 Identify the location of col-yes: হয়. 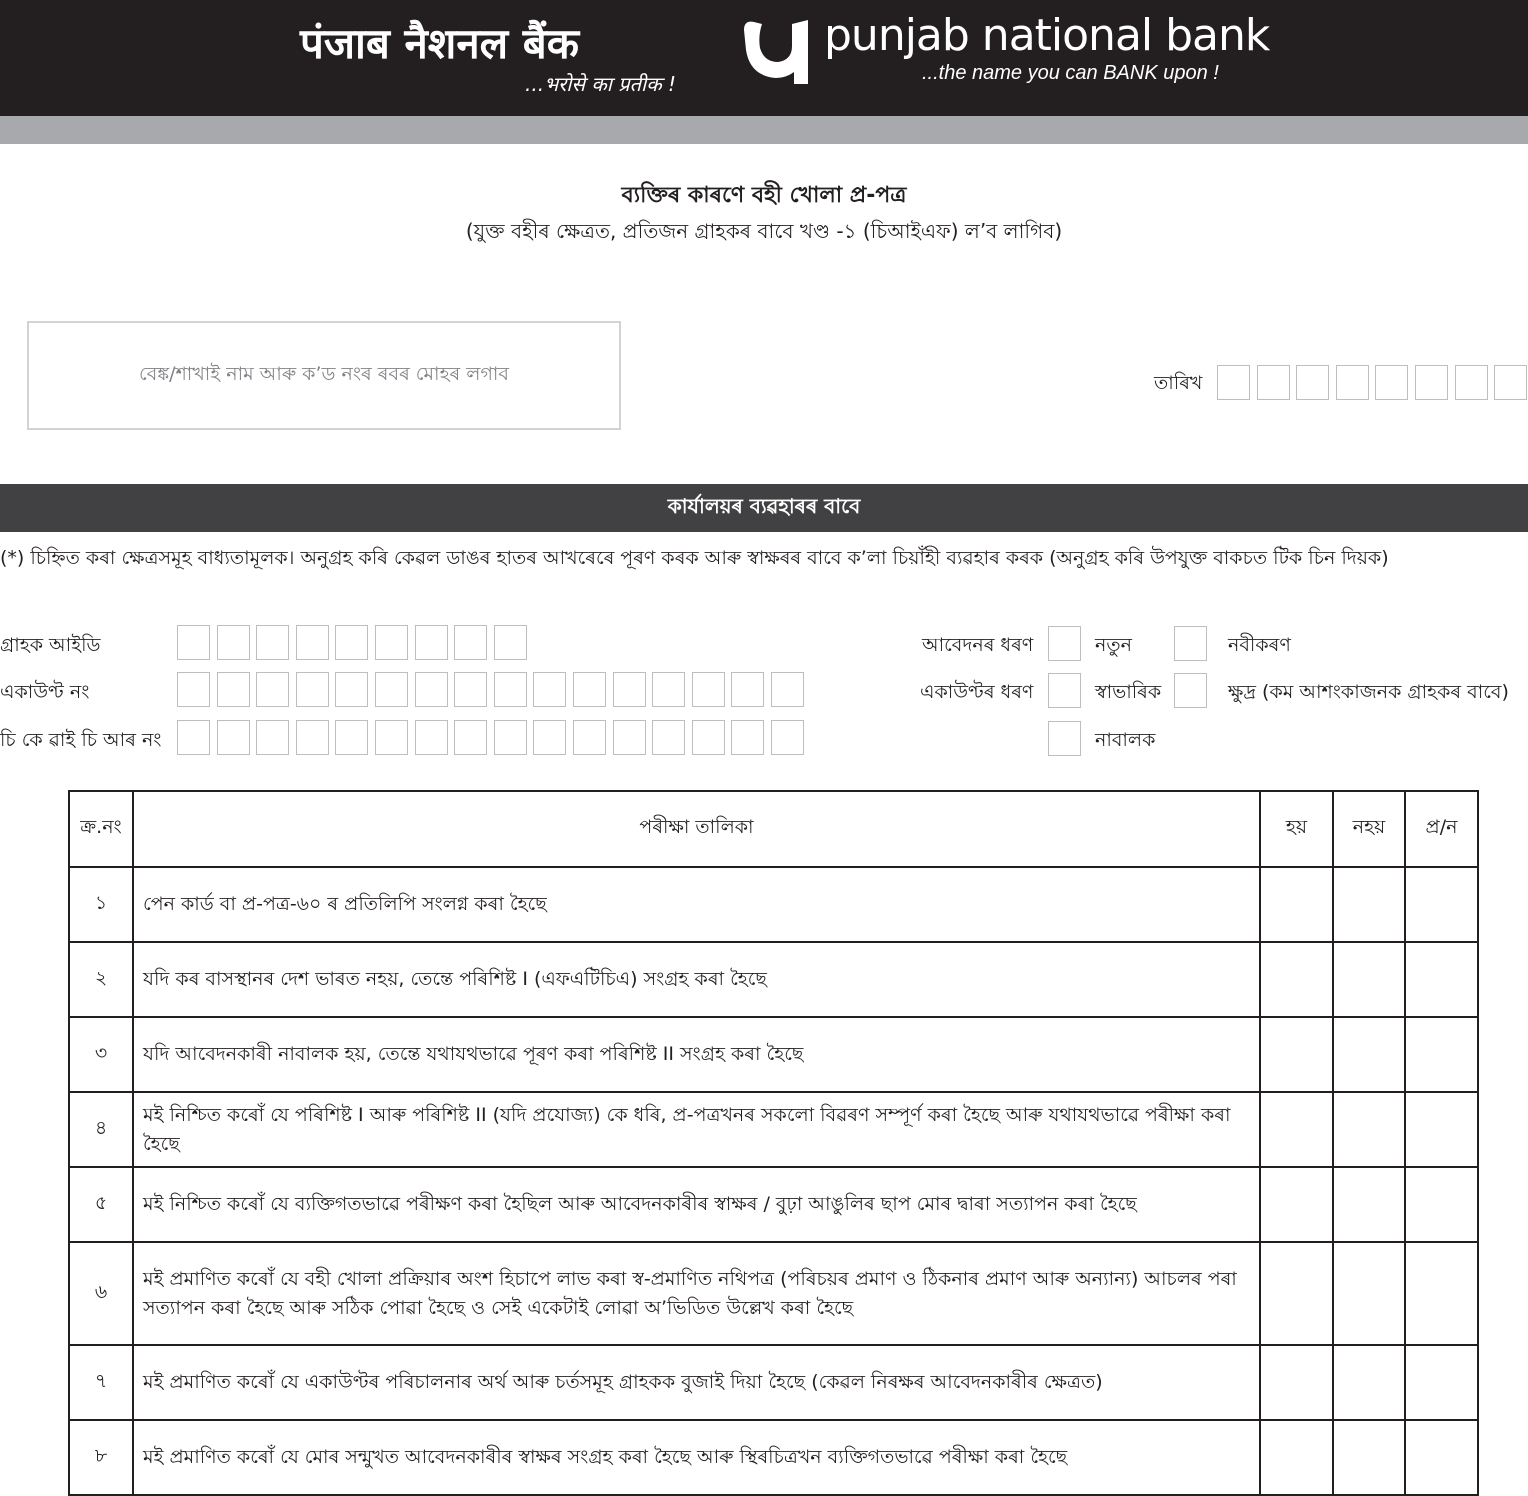
(1296, 829).